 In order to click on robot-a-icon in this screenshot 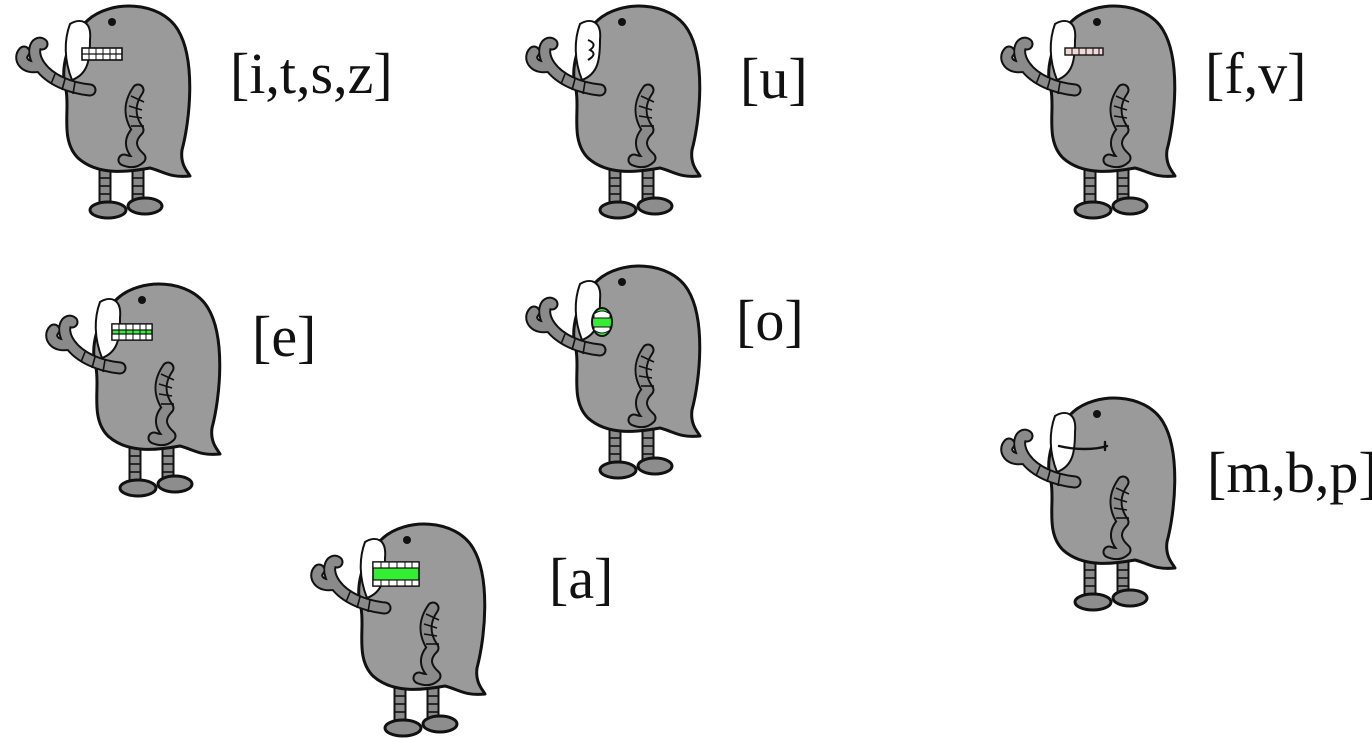, I will do `click(395, 628)`.